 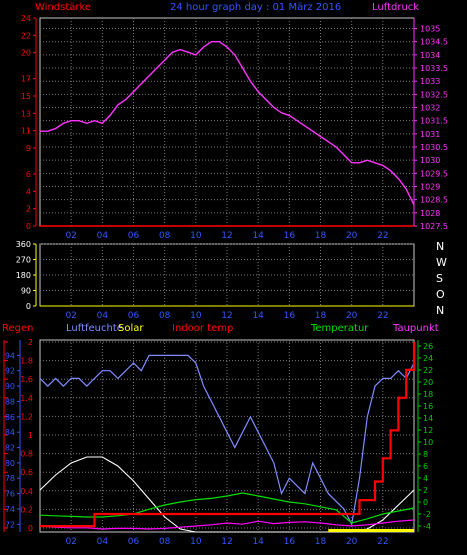 I want to click on legend-solar: Solar, so click(x=131, y=328).